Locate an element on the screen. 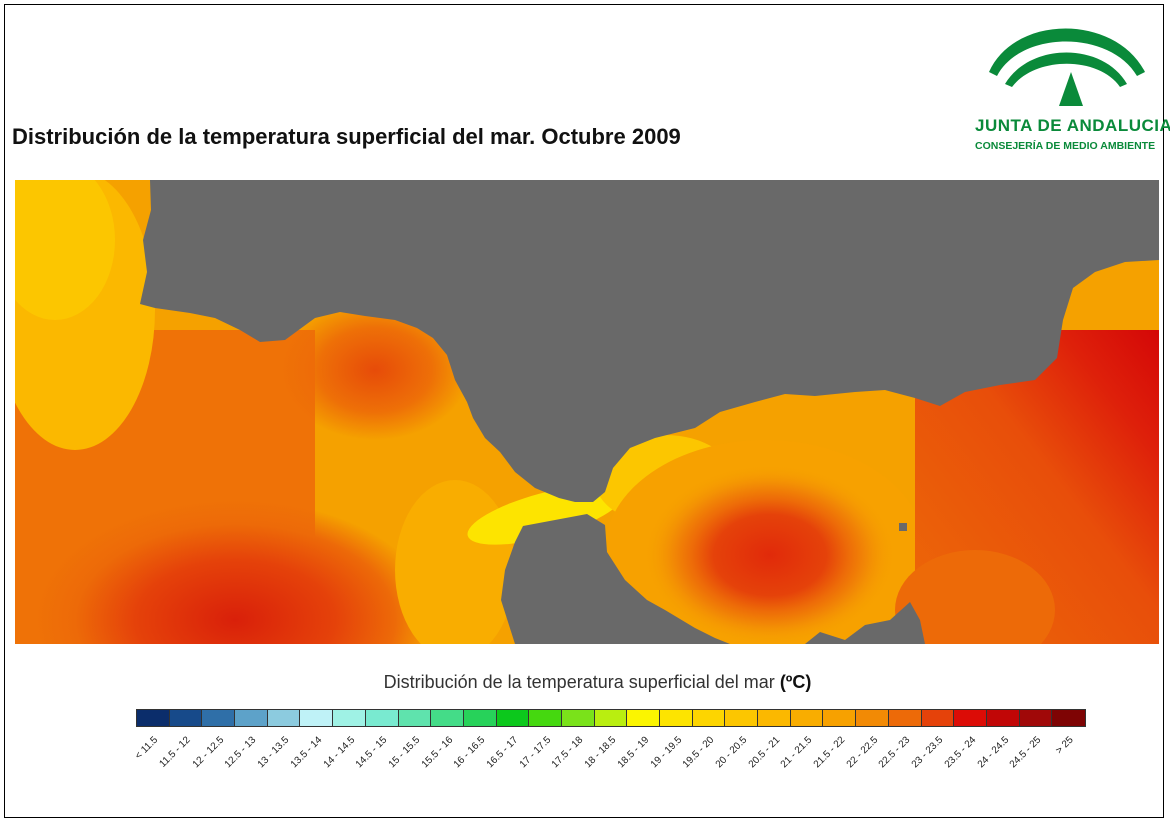 The height and width of the screenshot is (827, 1170). logo-department: CONSEJERÍA DE MEDIO AMBIENTE is located at coordinates (1065, 146).